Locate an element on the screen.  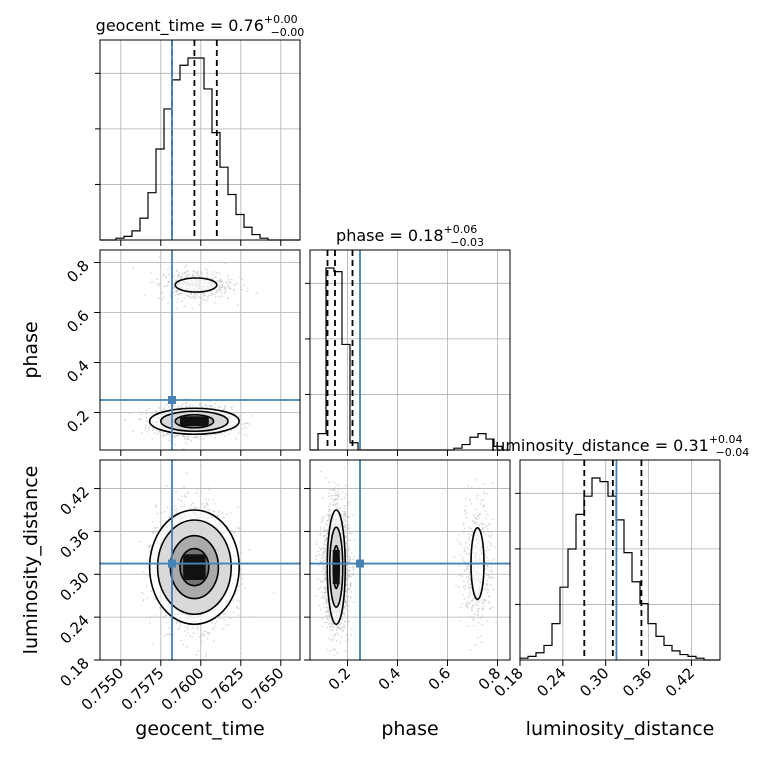
density-core is located at coordinates (194, 421).